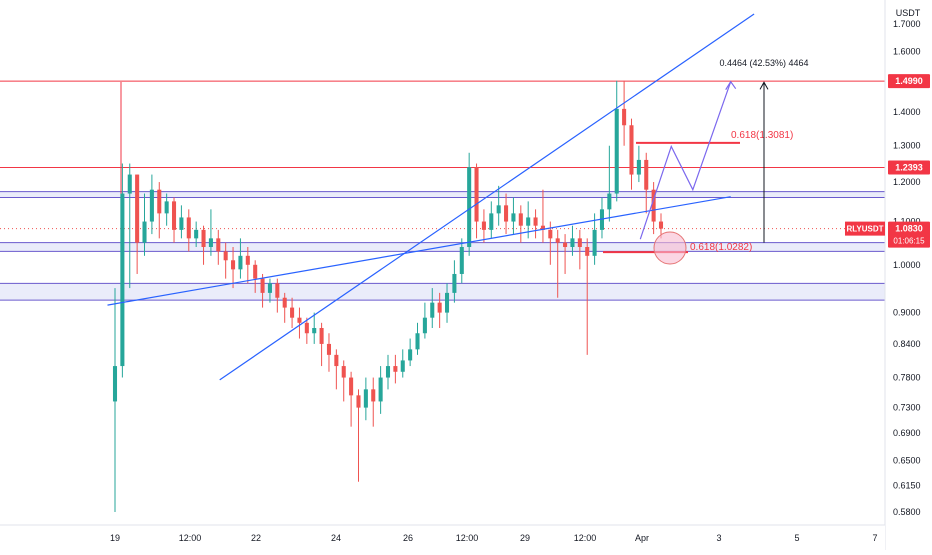 The image size is (932, 555). Describe the element at coordinates (907, 24) in the screenshot. I see `price-tick-label: 1.7000` at that location.